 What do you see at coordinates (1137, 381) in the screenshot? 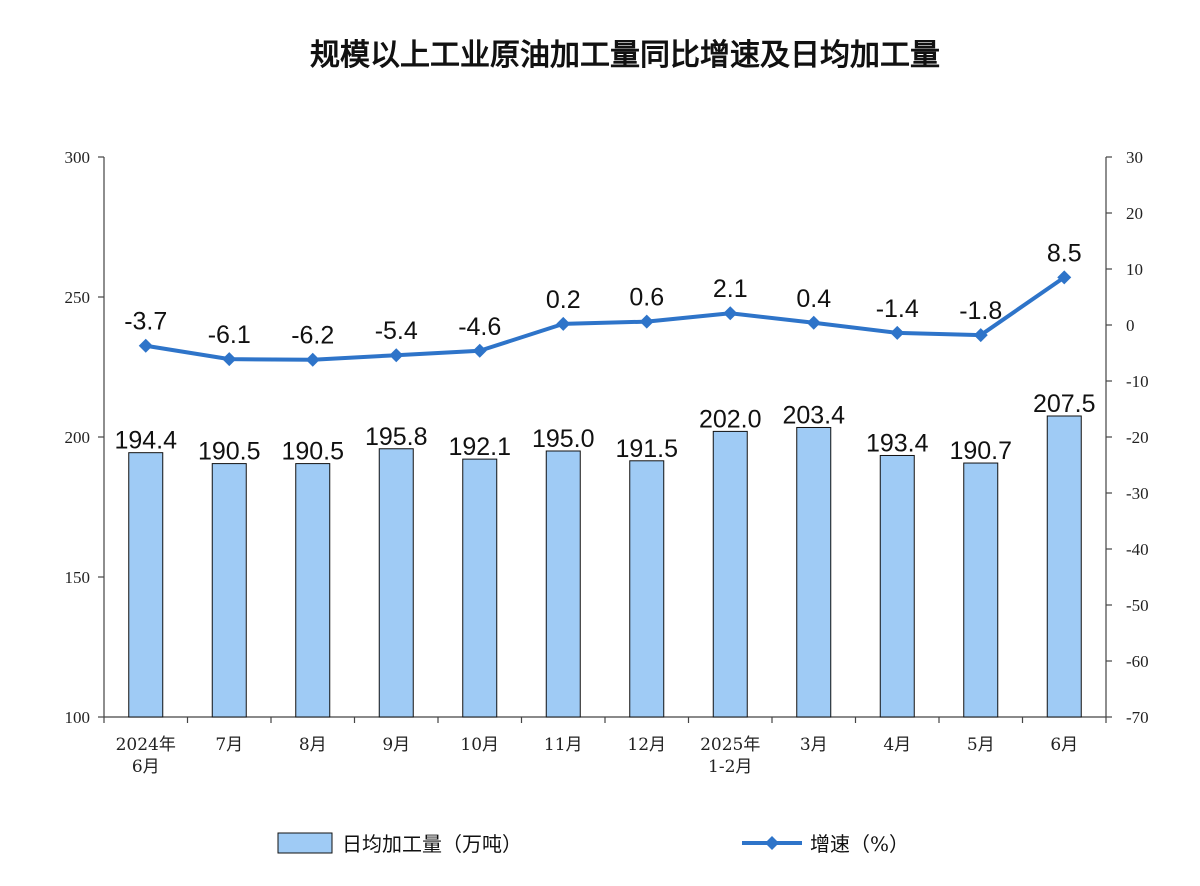
I see `y-right-tick-label: -10` at bounding box center [1137, 381].